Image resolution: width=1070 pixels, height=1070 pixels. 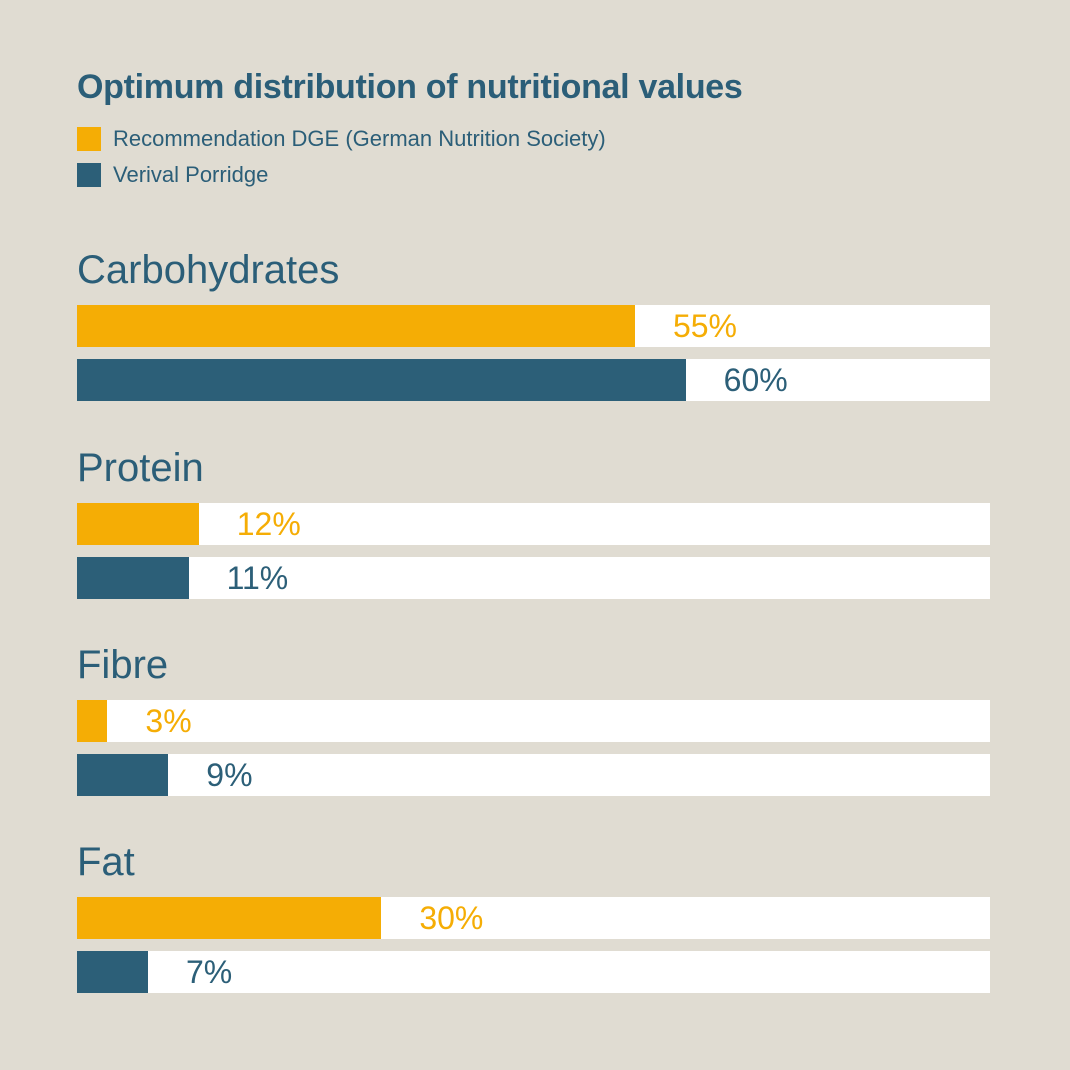 I want to click on bar-value-label-dge-protein: 12%, so click(x=268, y=524).